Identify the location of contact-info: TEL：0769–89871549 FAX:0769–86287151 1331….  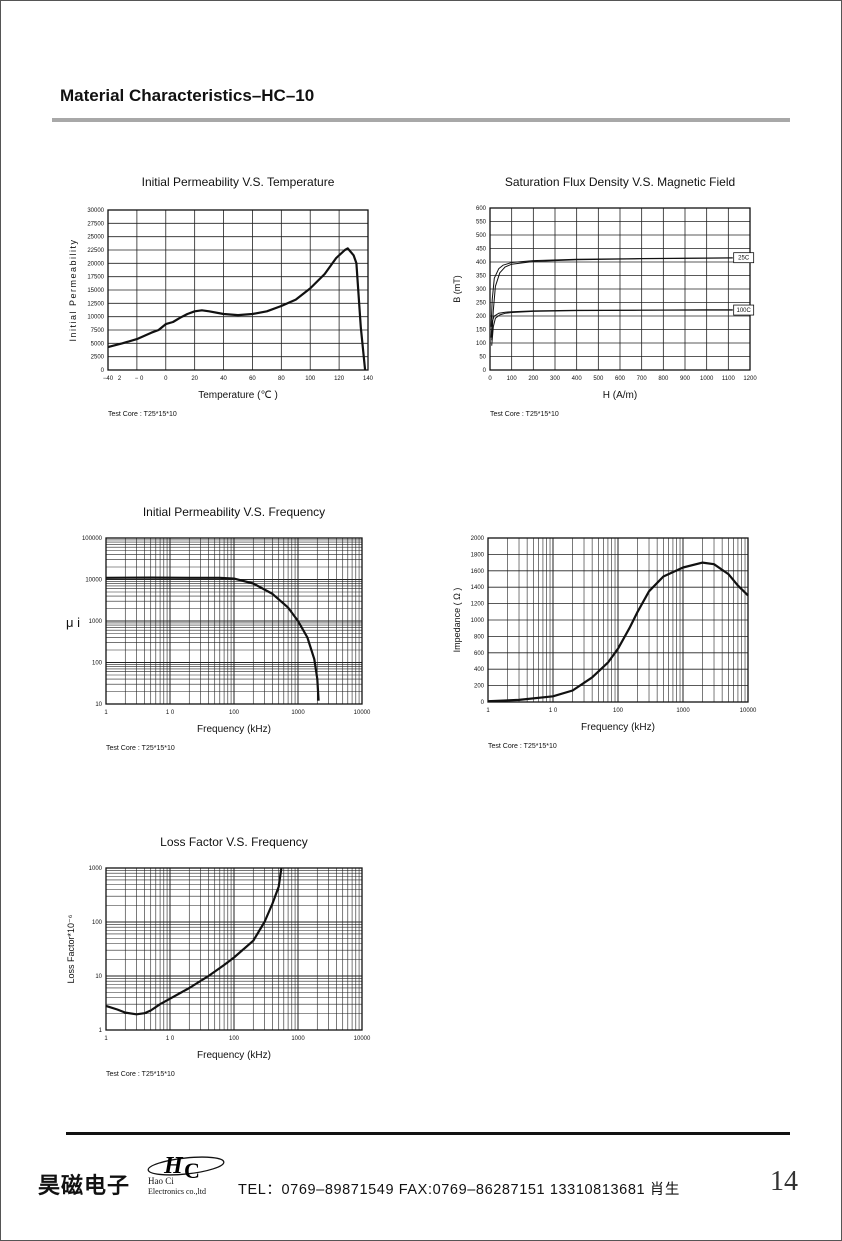
(459, 1190).